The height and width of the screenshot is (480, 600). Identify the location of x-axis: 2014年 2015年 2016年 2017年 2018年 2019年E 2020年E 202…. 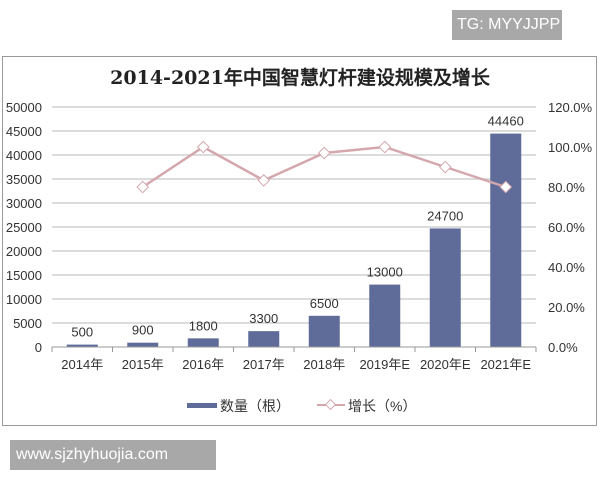
(294, 359).